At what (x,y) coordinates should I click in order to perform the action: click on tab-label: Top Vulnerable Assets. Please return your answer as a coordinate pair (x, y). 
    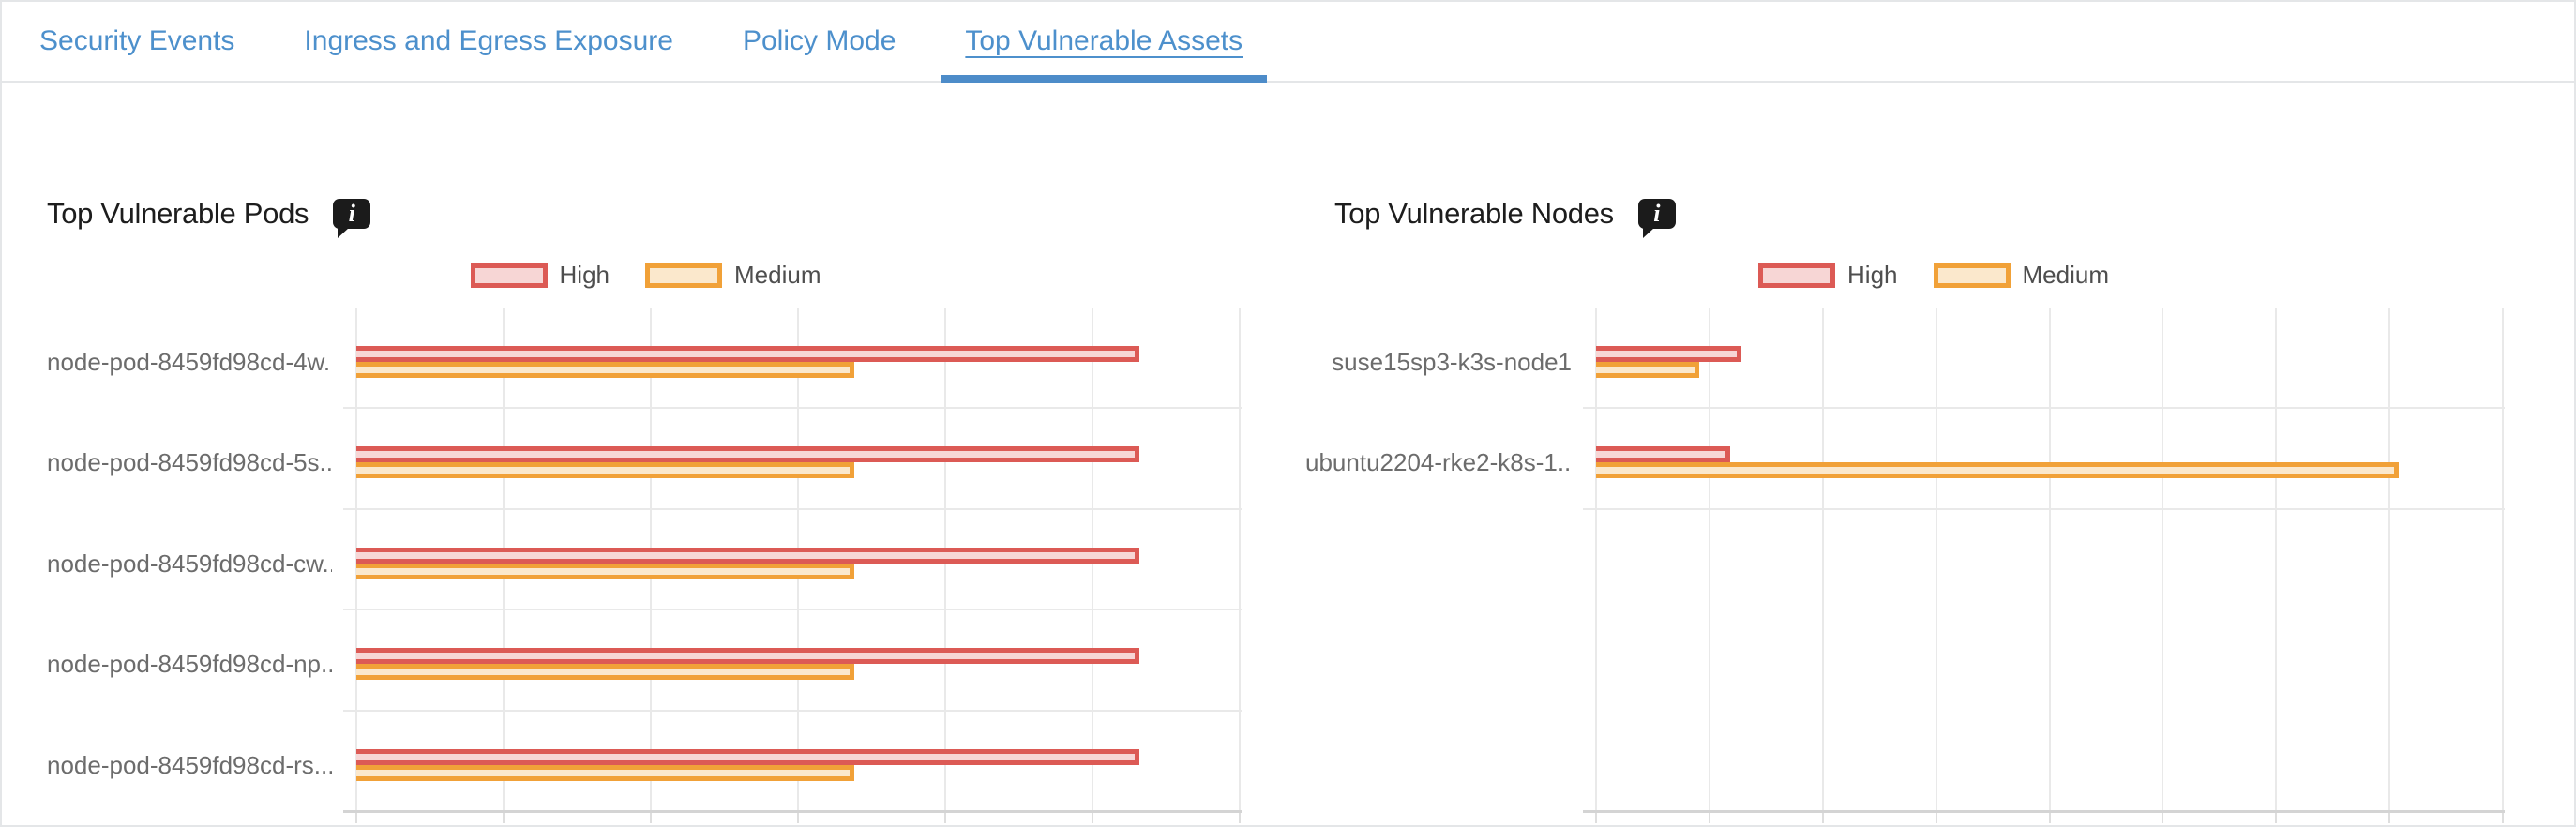
    Looking at the image, I should click on (1104, 41).